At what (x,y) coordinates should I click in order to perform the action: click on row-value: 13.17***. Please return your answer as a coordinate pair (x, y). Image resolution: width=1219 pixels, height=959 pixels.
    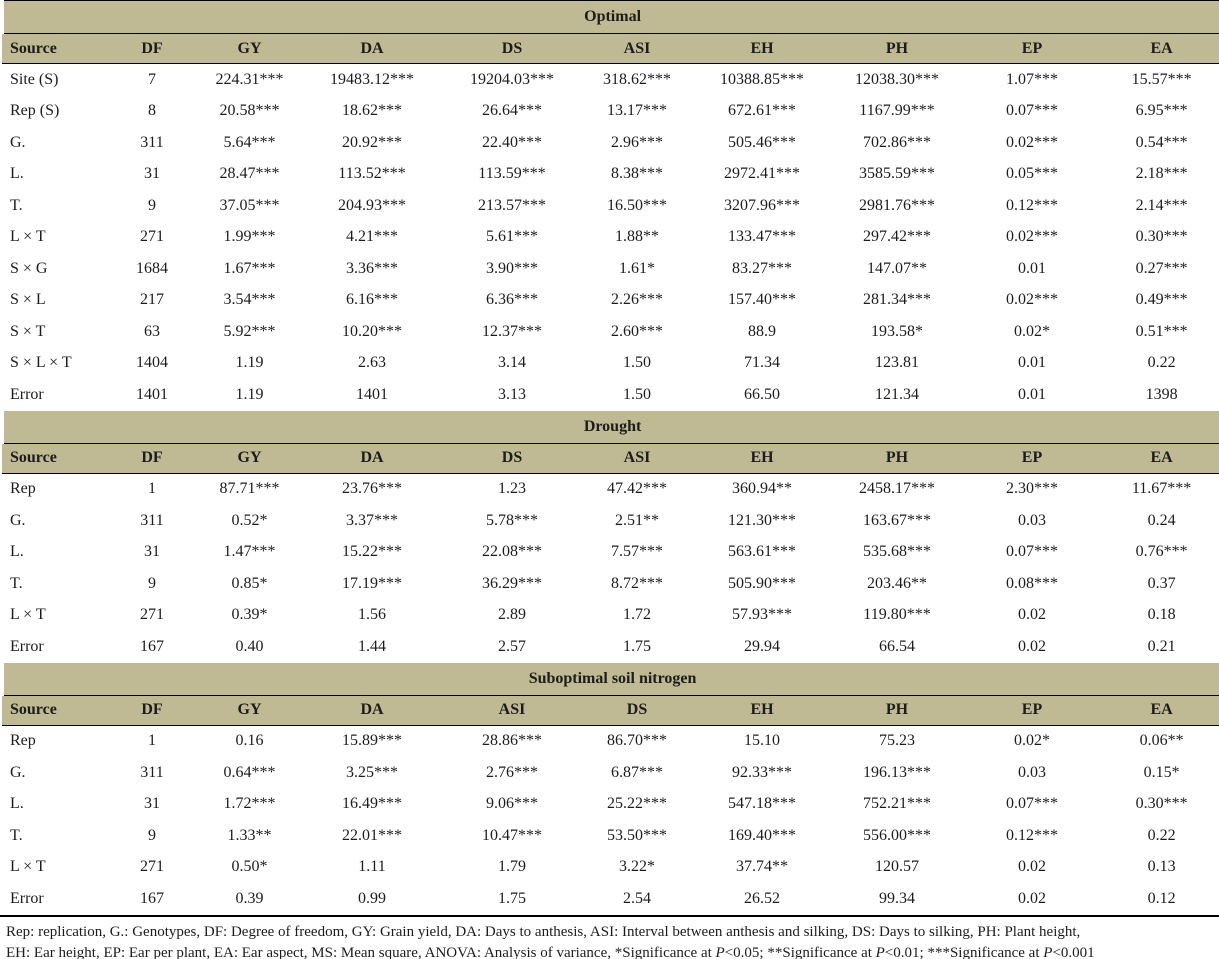
    Looking at the image, I should click on (637, 111).